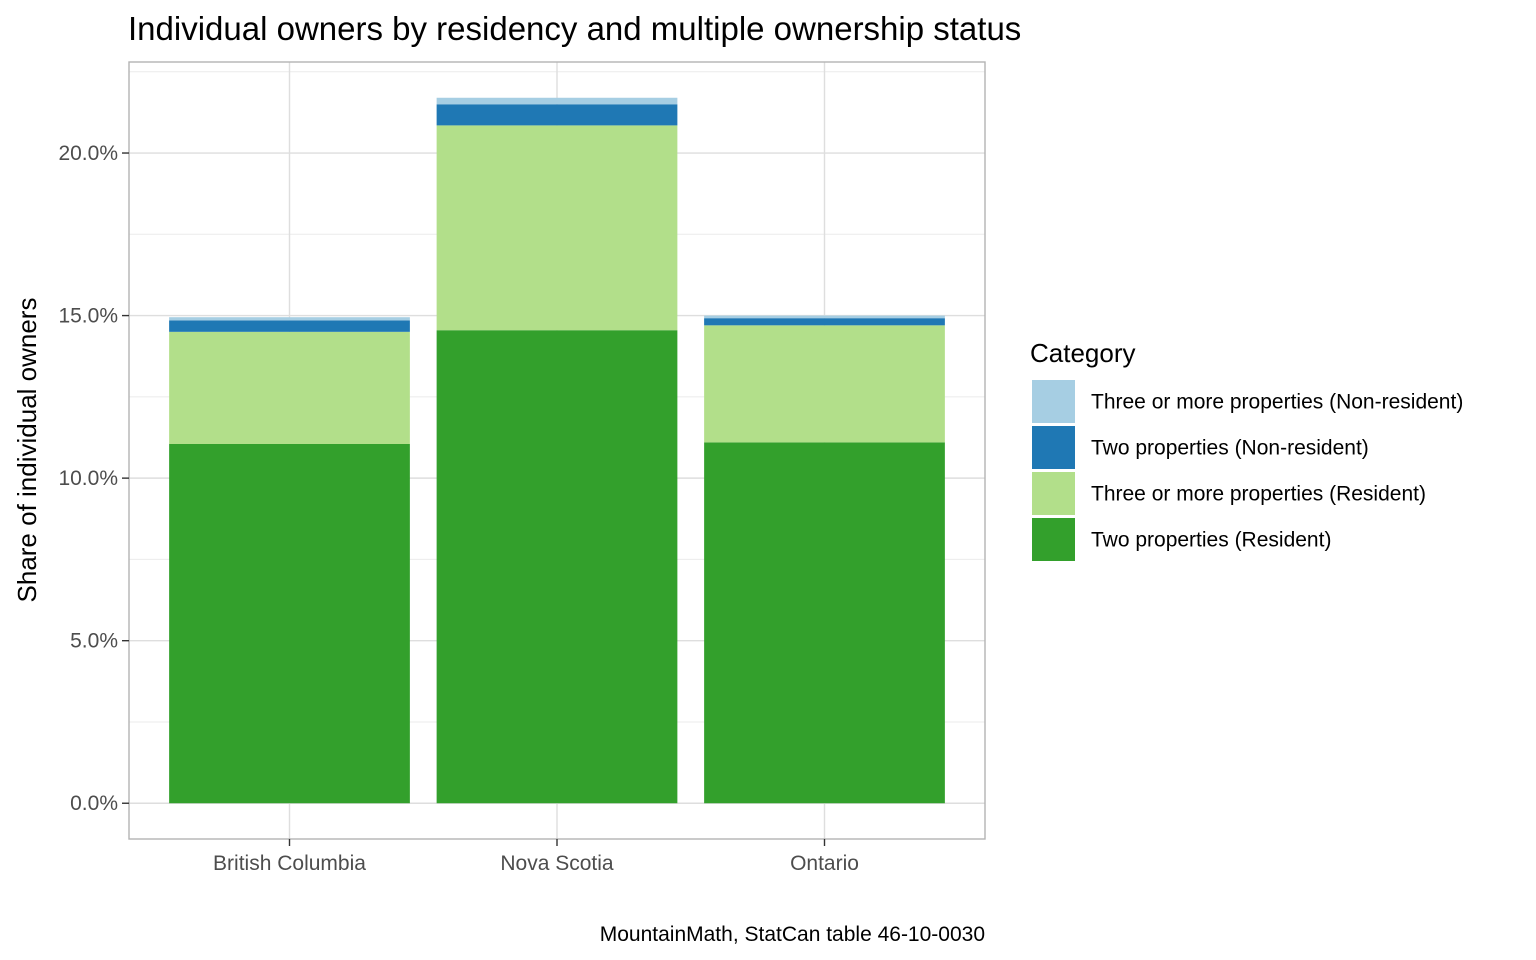 Image resolution: width=1536 pixels, height=960 pixels. What do you see at coordinates (94, 641) in the screenshot?
I see `y-tick-label: 5.0%` at bounding box center [94, 641].